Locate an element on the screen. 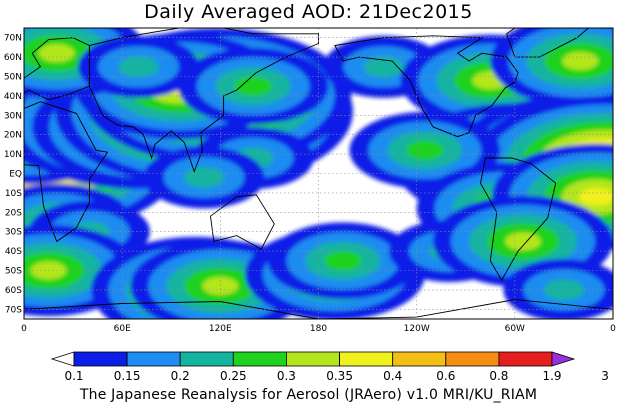 This screenshot has height=408, width=617. lat-label: 20S is located at coordinates (13, 213).